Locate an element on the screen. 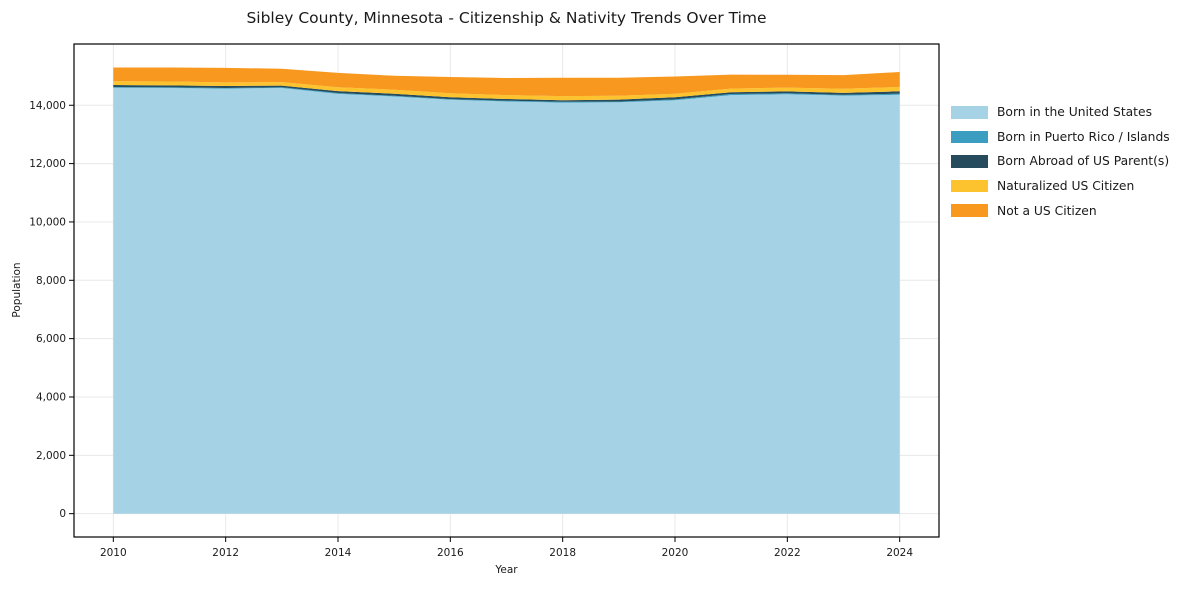  area-born-in-puerto-rico-islands is located at coordinates (506, 95).